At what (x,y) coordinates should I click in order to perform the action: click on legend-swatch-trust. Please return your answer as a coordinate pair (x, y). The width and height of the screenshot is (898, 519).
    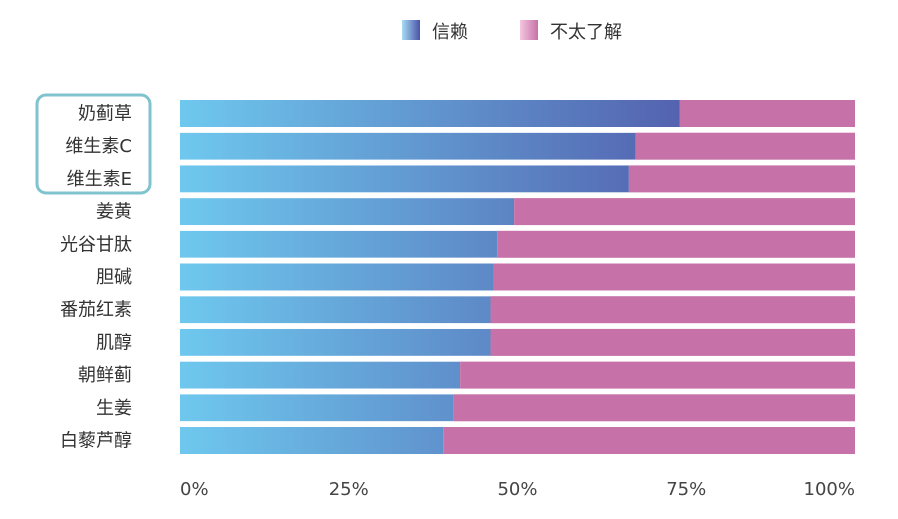
    Looking at the image, I should click on (411, 30).